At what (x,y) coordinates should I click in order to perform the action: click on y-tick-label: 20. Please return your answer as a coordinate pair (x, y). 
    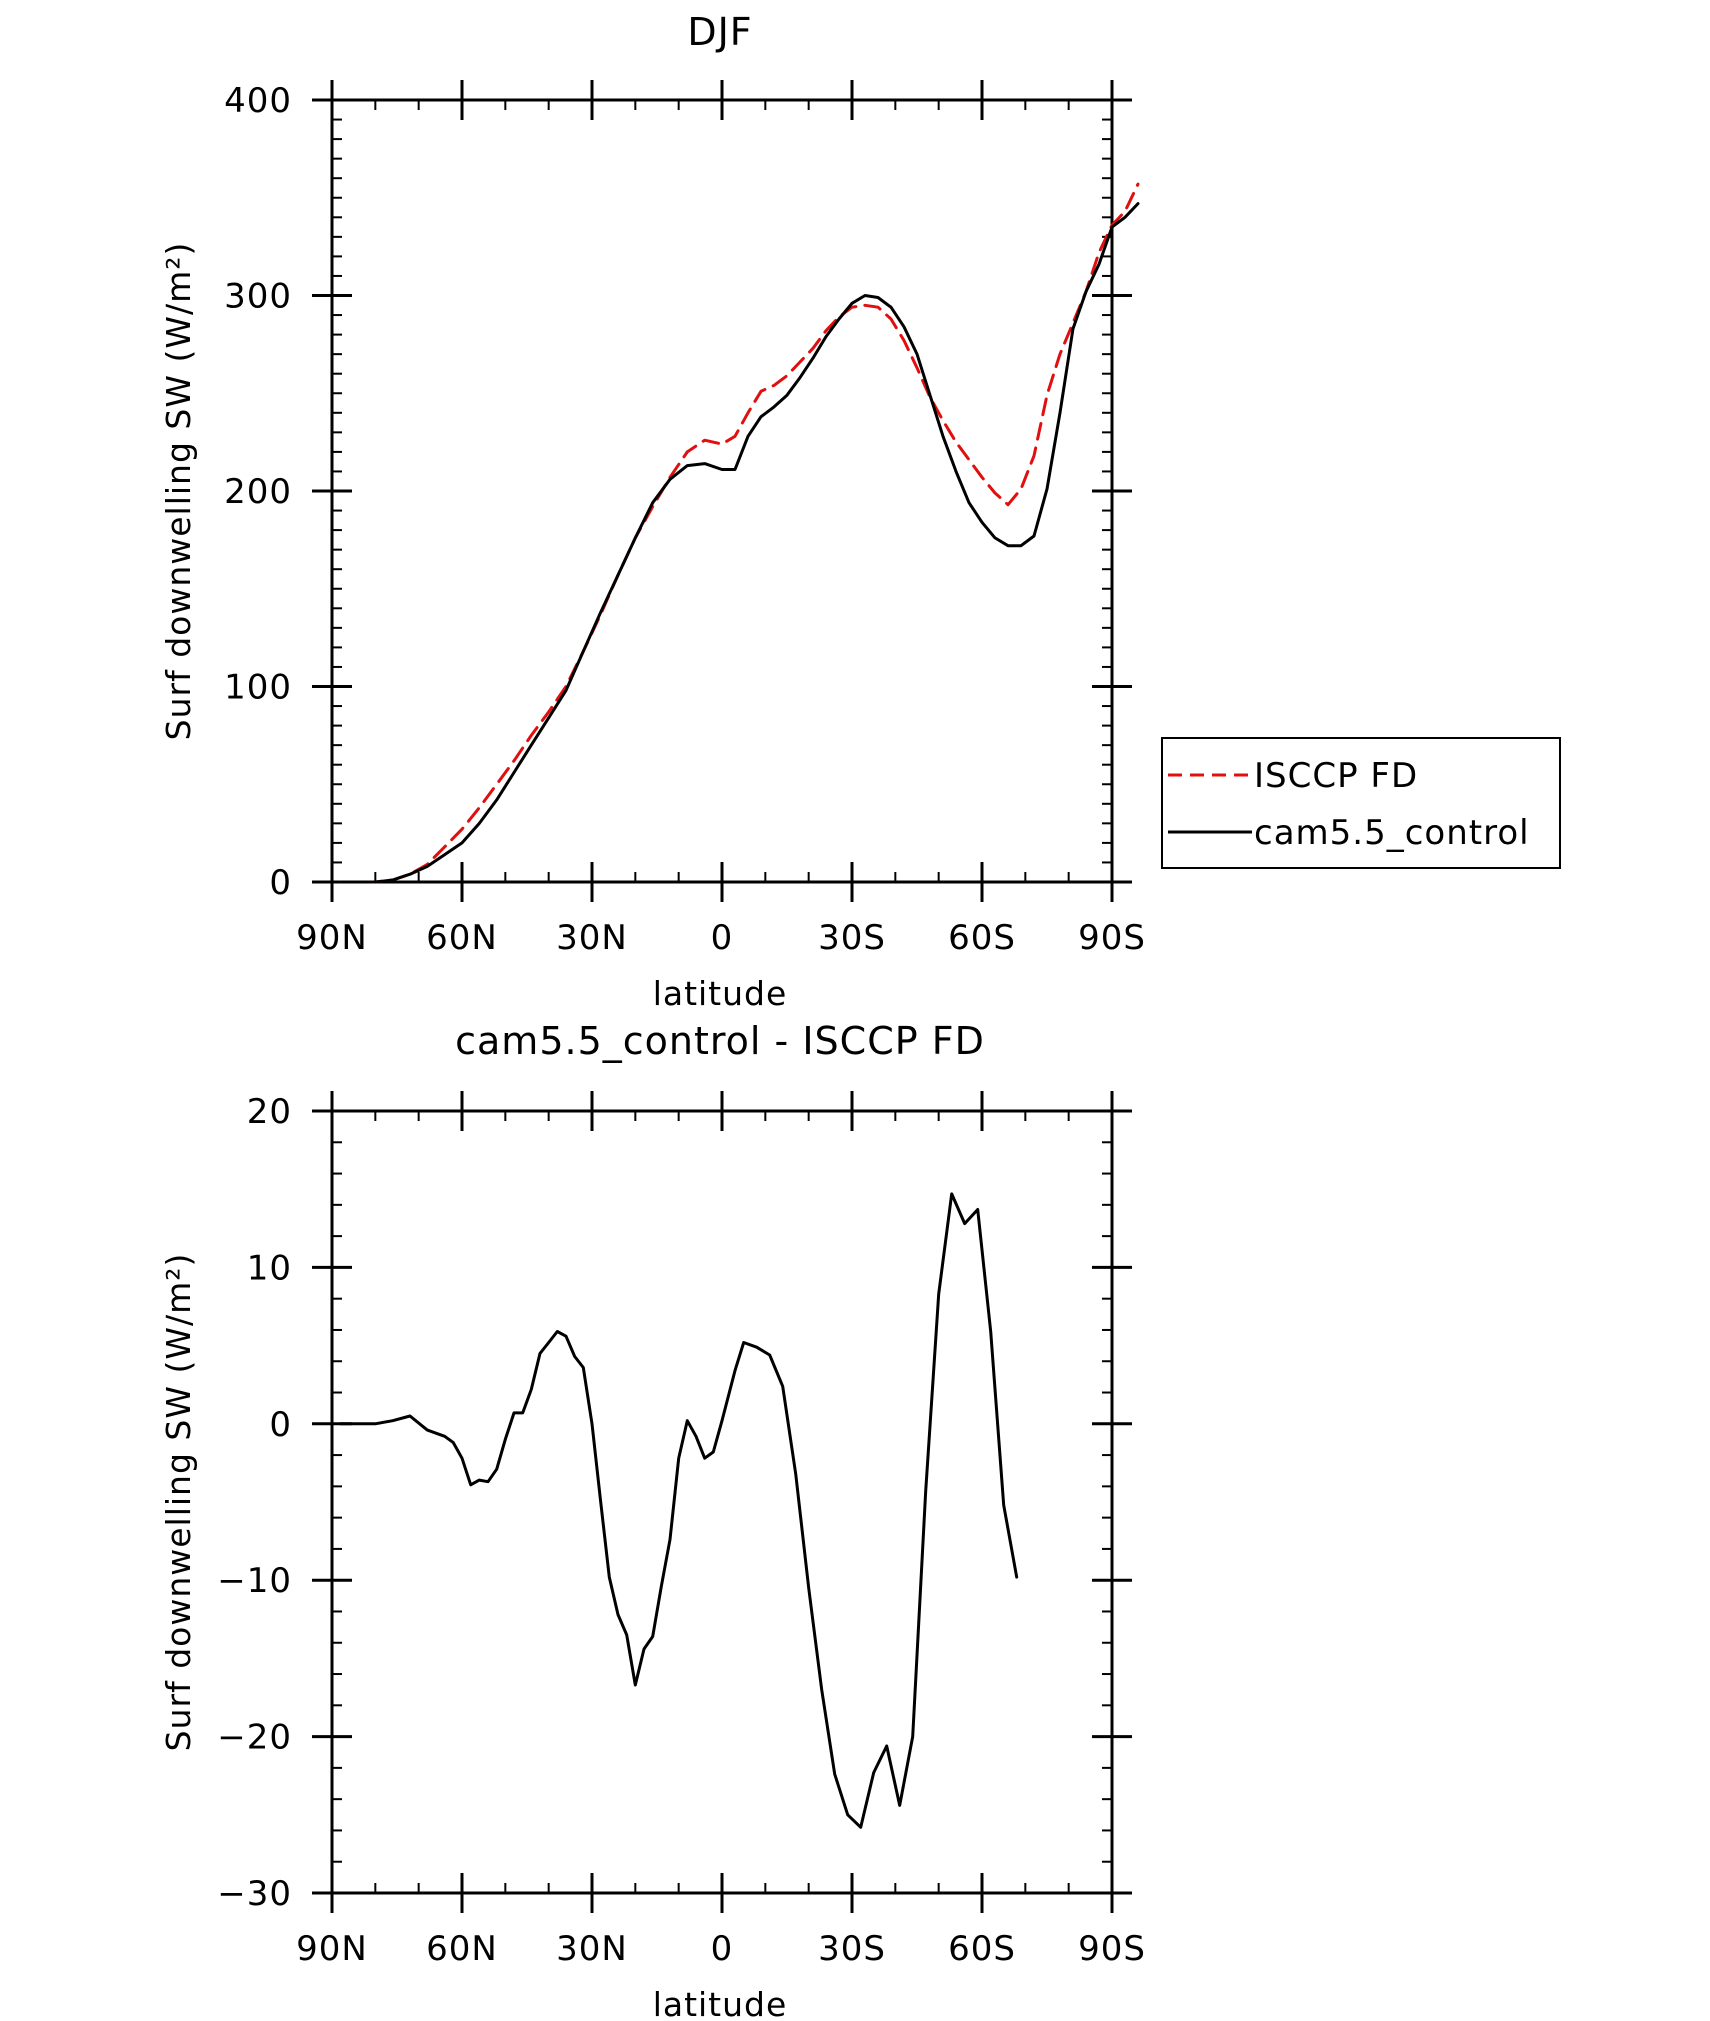
    Looking at the image, I should click on (269, 1112).